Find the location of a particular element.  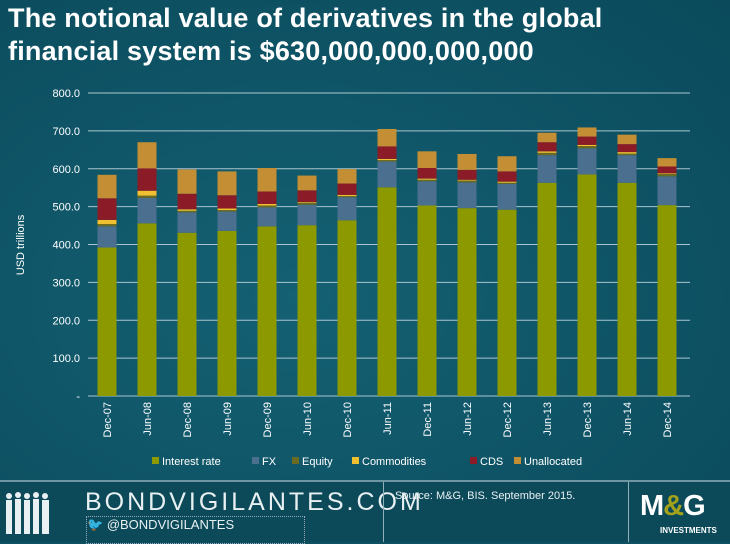

mg-logo: M&G is located at coordinates (673, 506).